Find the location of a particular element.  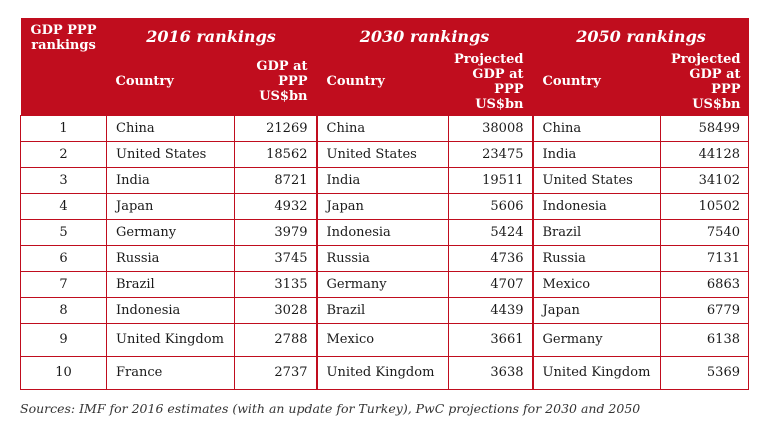

country-2016-cell: United States is located at coordinates (170, 154).